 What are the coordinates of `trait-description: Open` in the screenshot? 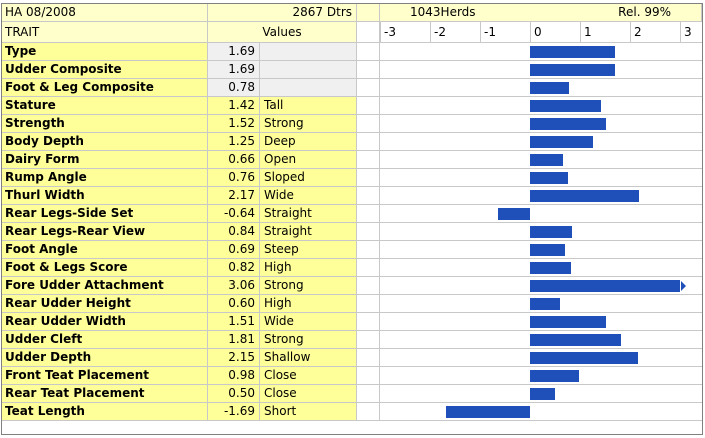 It's located at (308, 160).